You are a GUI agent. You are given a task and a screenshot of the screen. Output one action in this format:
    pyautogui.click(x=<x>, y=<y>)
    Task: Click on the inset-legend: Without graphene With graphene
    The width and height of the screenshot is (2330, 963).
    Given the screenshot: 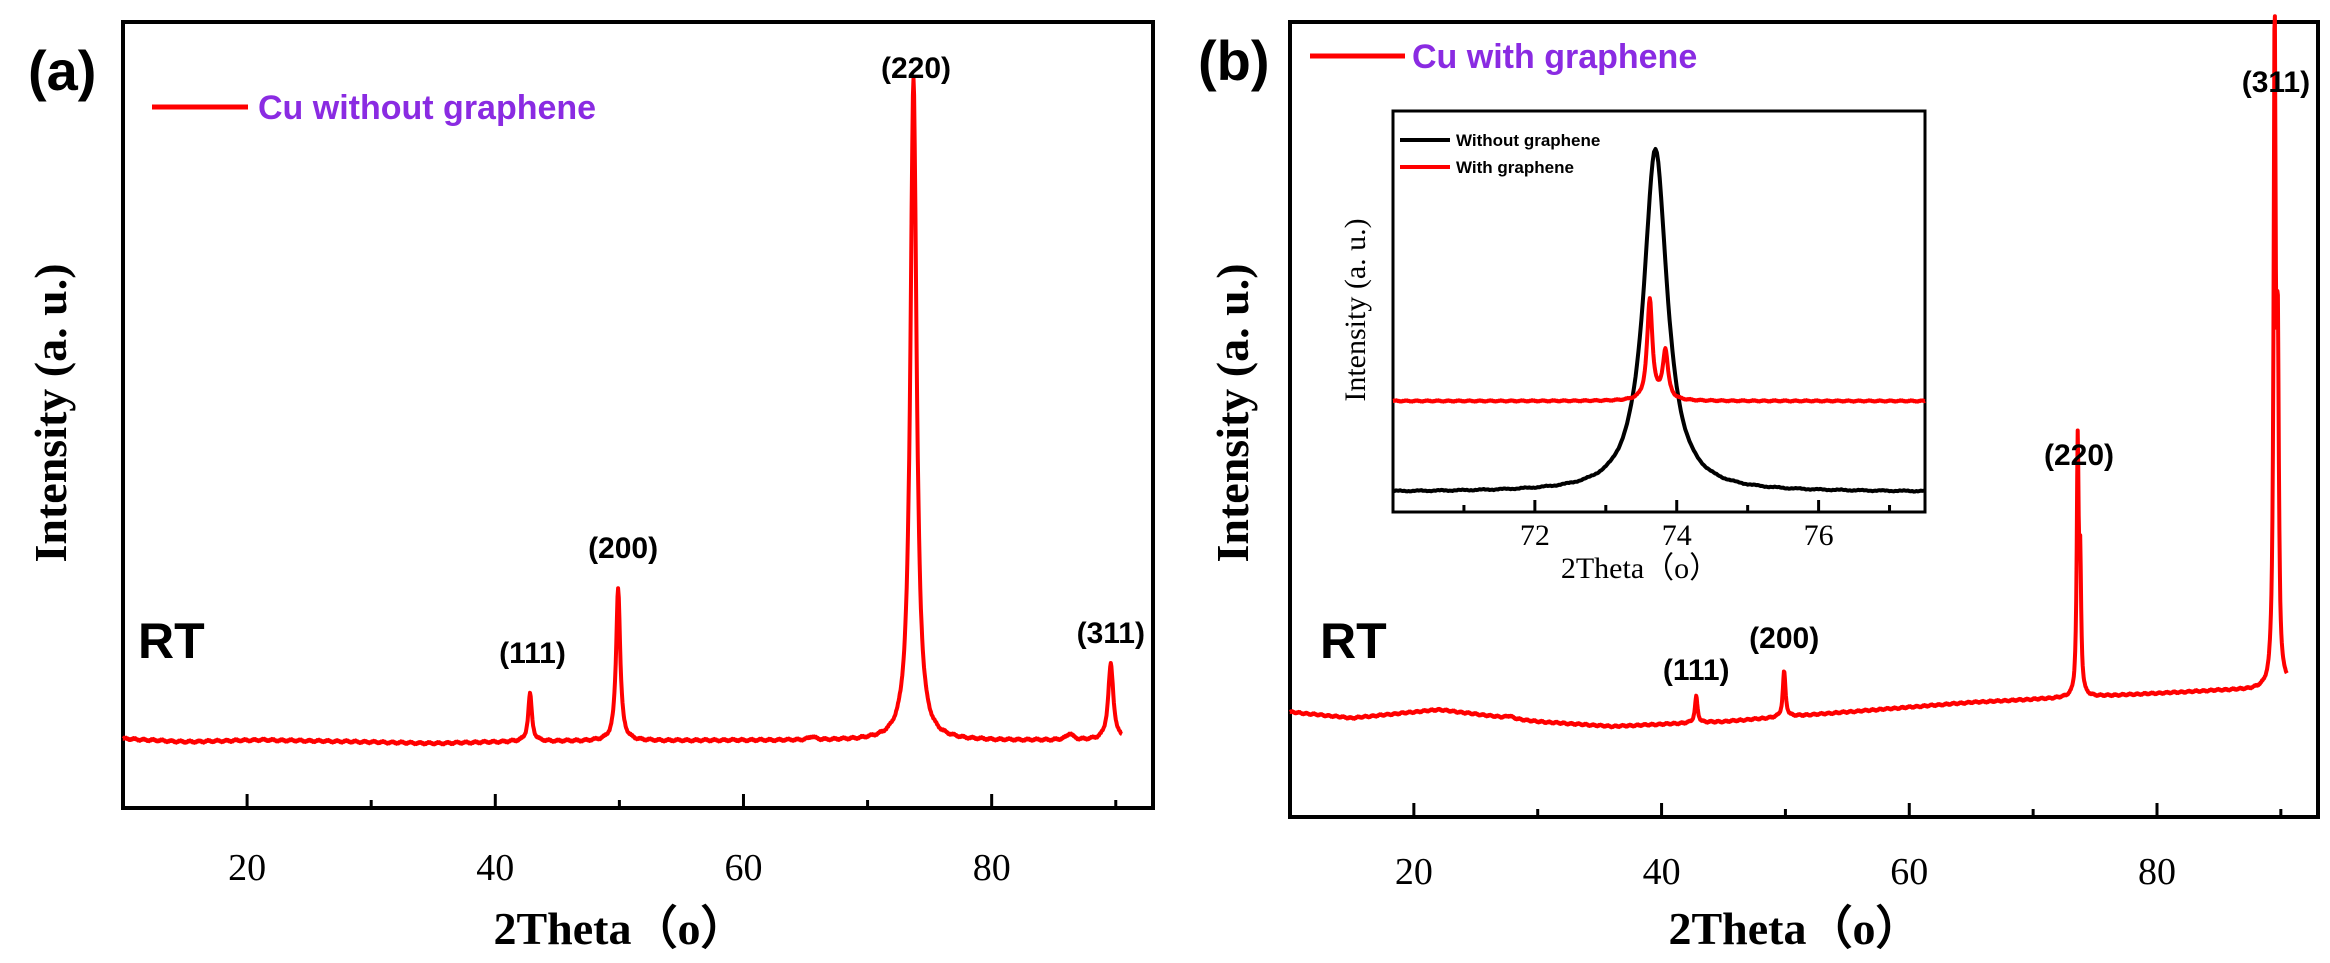 What is the action you would take?
    pyautogui.click(x=1500, y=154)
    